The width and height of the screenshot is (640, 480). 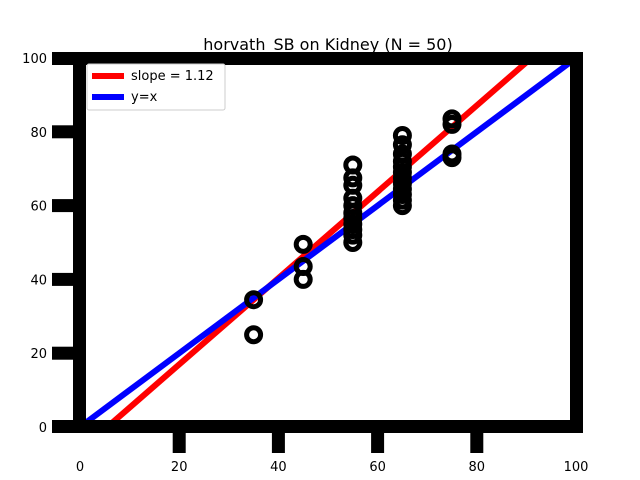 I want to click on y-tick-label: 20, so click(x=38, y=354).